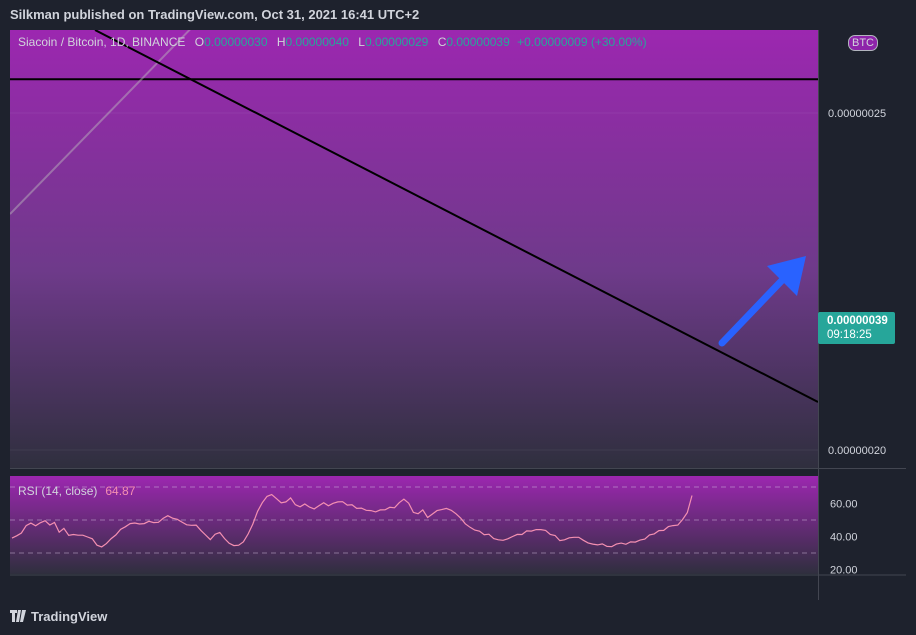 The height and width of the screenshot is (635, 916). I want to click on close-value: 0.00000039, so click(478, 42).